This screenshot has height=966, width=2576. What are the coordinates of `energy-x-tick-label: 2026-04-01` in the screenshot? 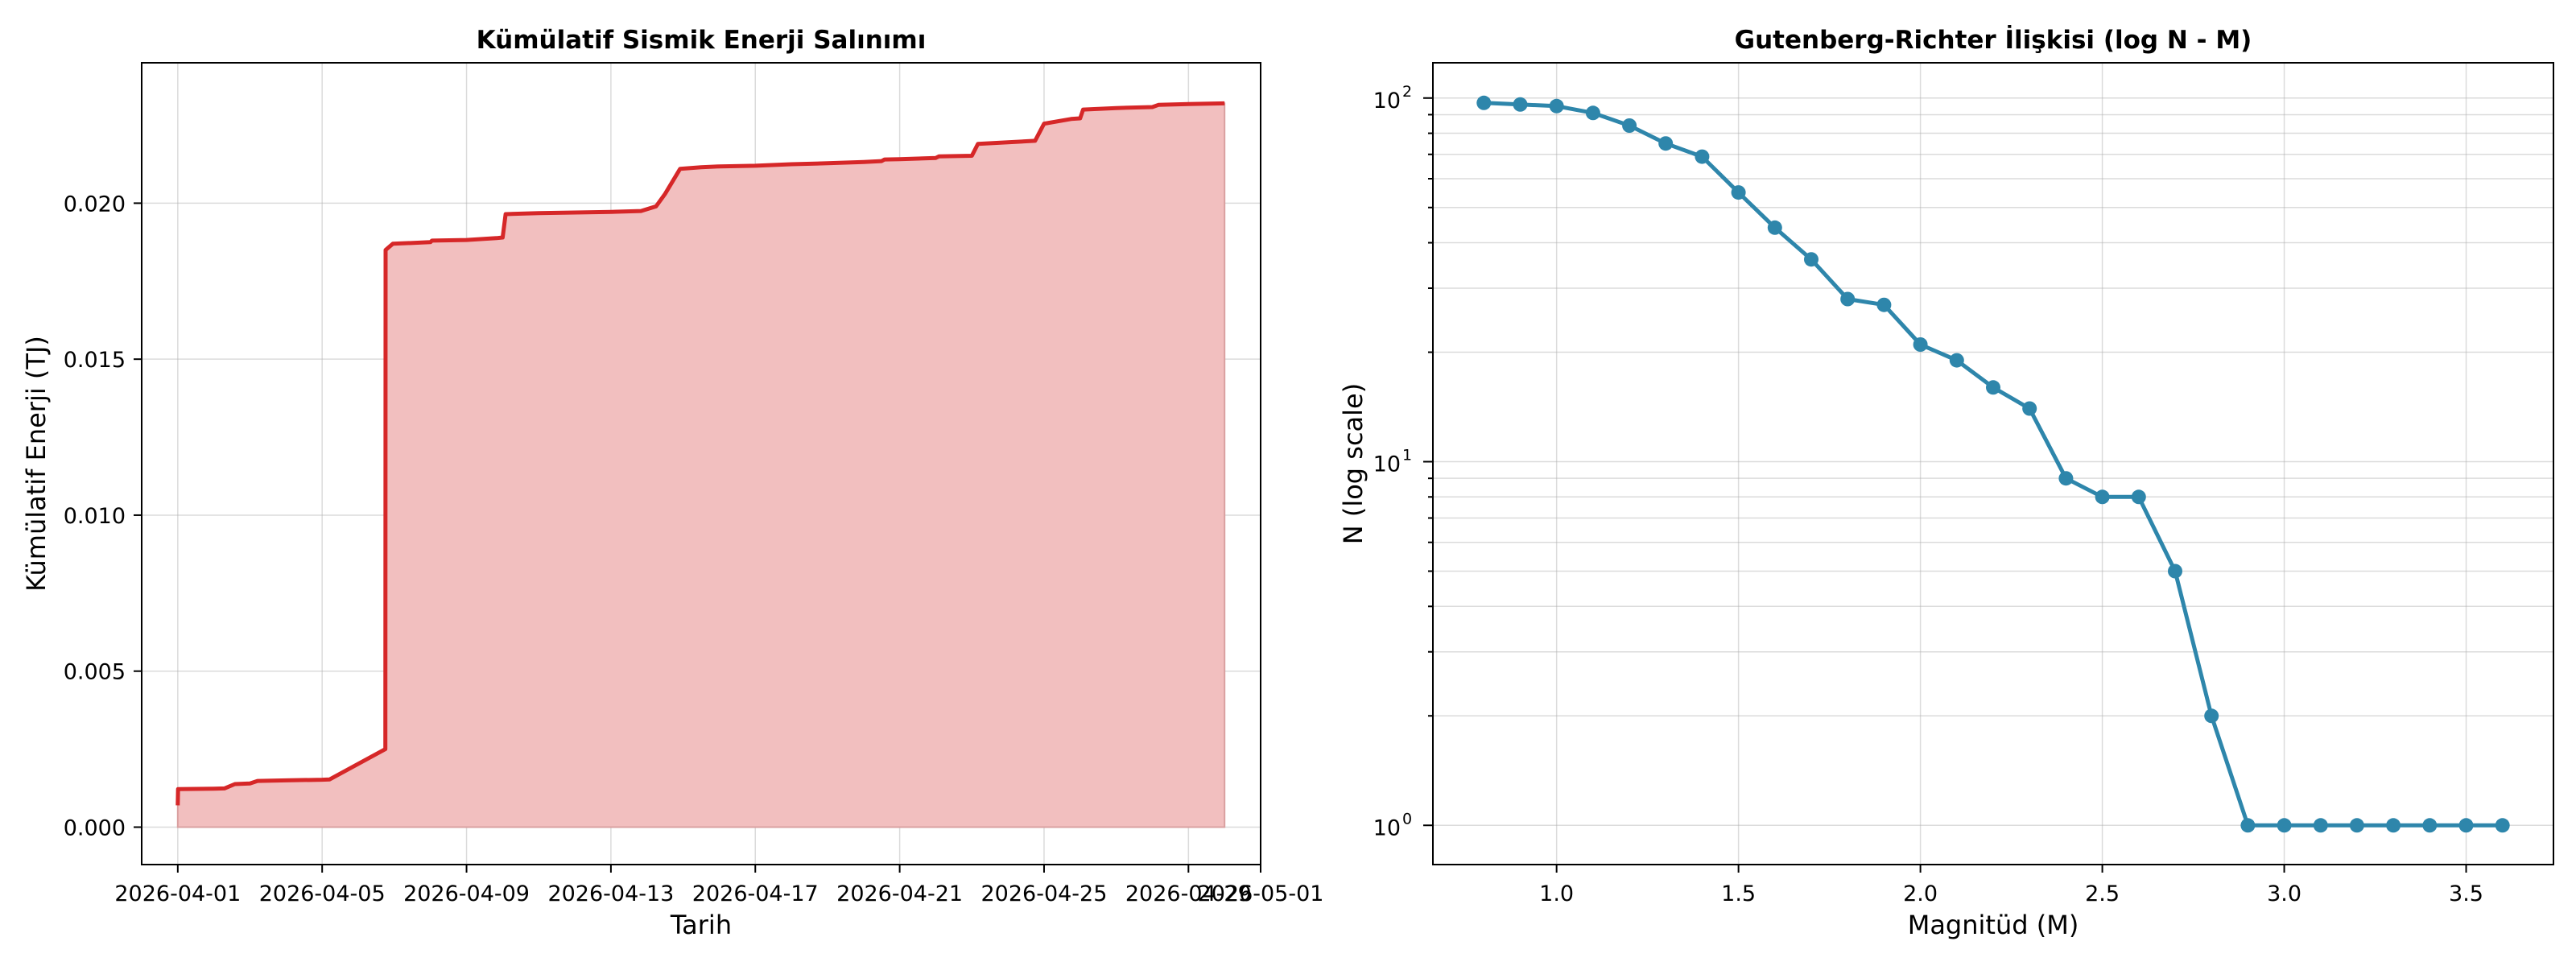 It's located at (177, 893).